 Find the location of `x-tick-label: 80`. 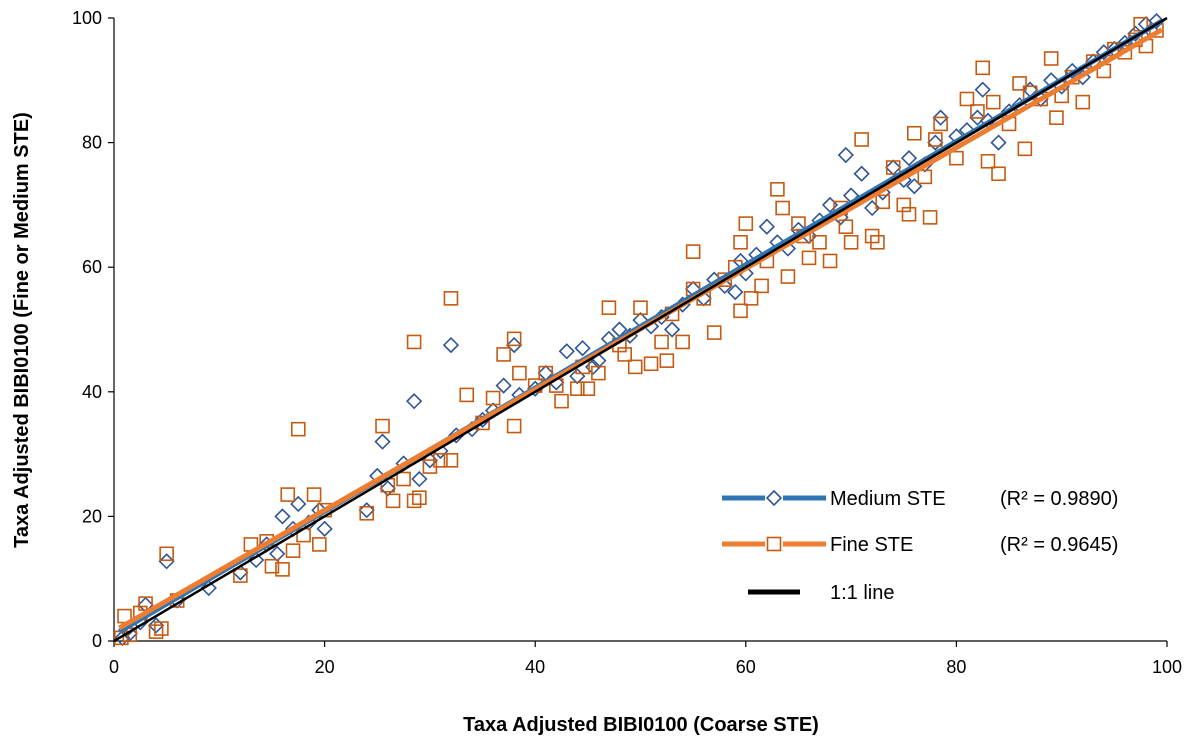

x-tick-label: 80 is located at coordinates (956, 667).